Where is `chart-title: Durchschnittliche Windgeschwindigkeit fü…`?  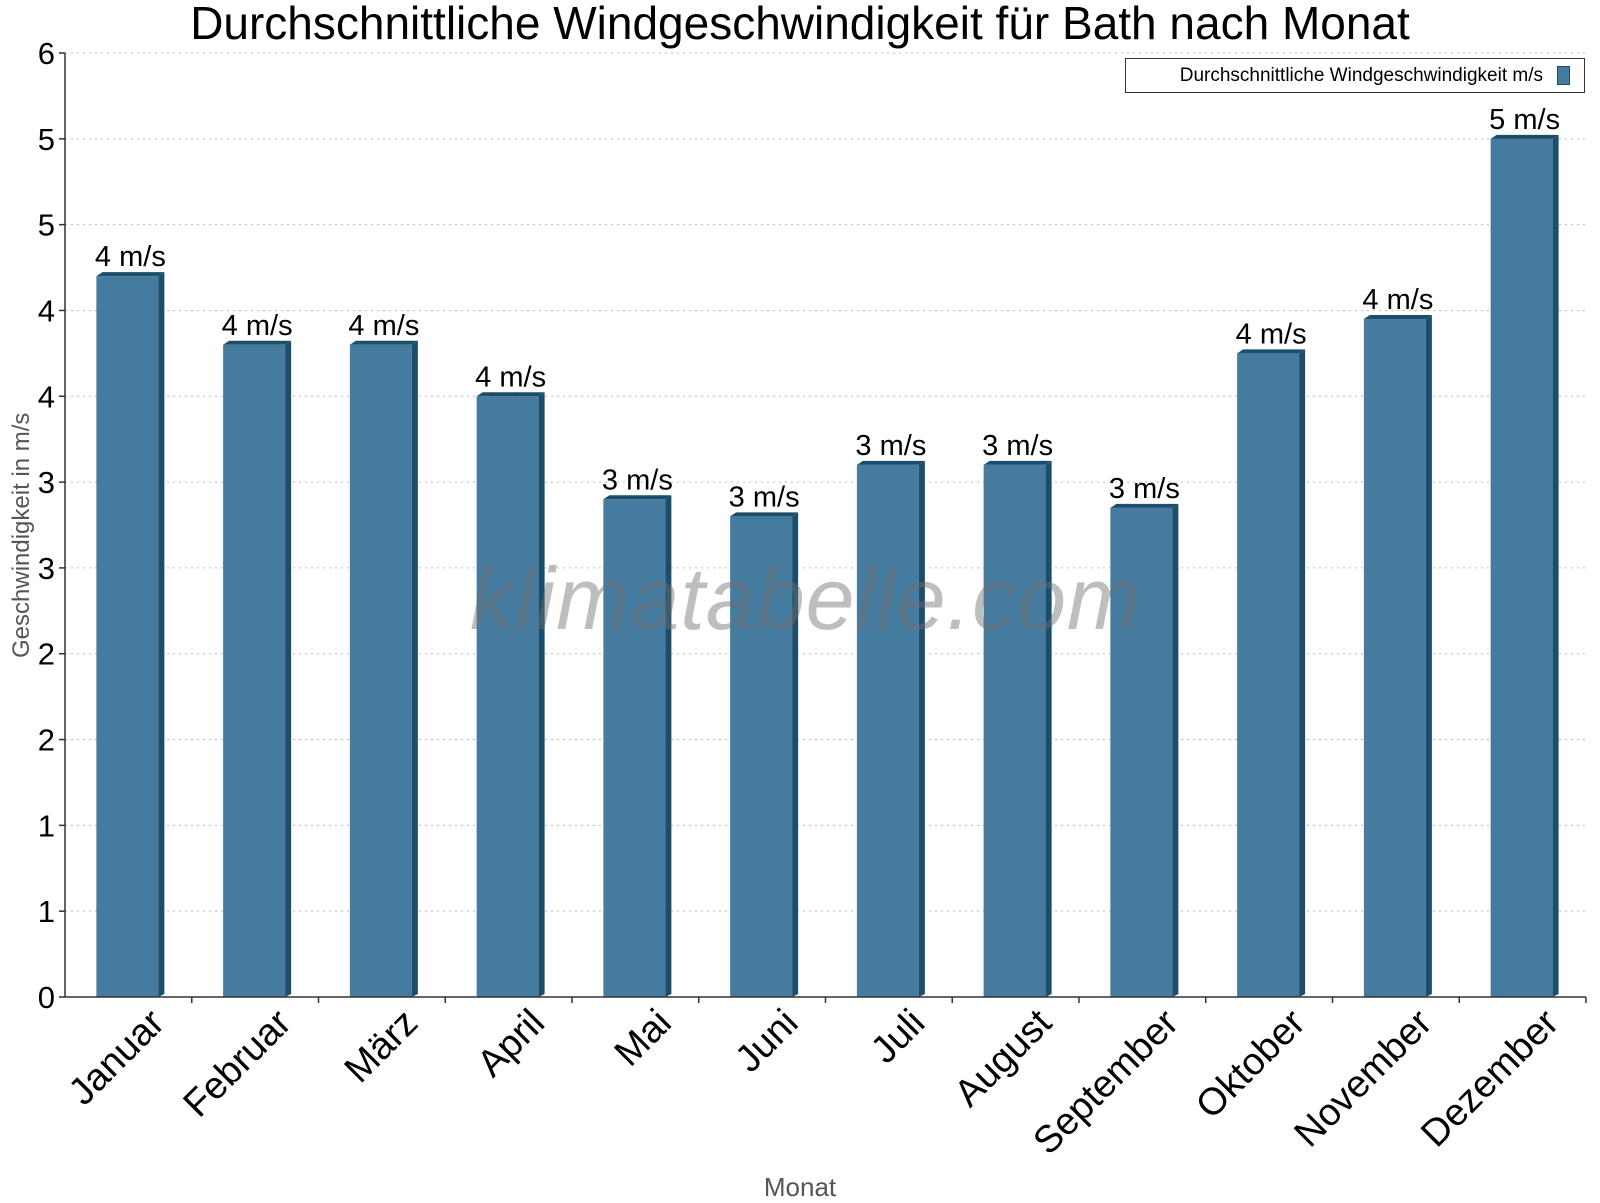
chart-title: Durchschnittliche Windgeschwindigkeit fü… is located at coordinates (800, 24).